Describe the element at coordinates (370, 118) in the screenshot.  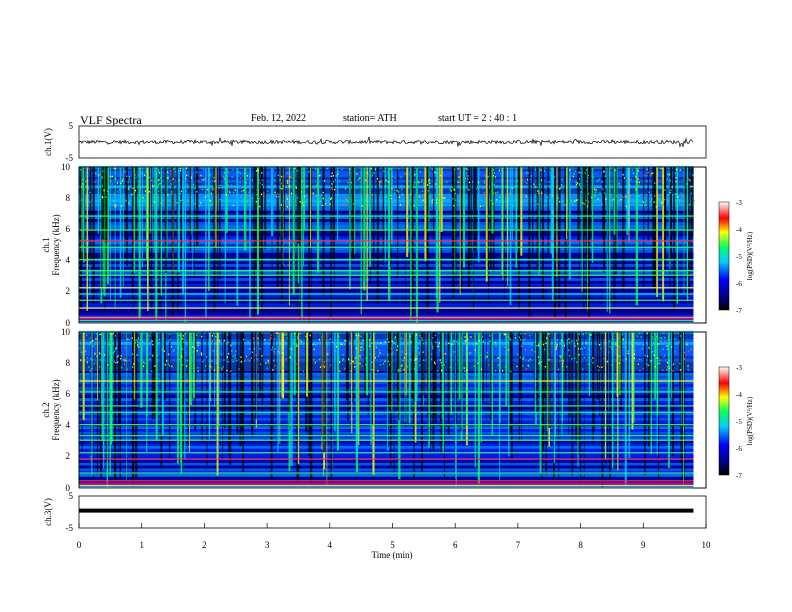
I see `station-label: station= ATH` at that location.